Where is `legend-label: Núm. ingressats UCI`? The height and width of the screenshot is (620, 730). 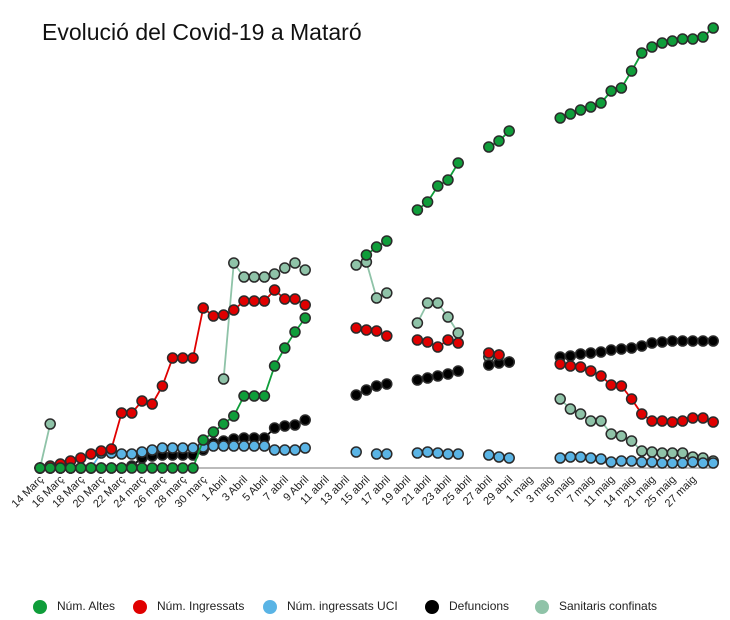 legend-label: Núm. ingressats UCI is located at coordinates (342, 606).